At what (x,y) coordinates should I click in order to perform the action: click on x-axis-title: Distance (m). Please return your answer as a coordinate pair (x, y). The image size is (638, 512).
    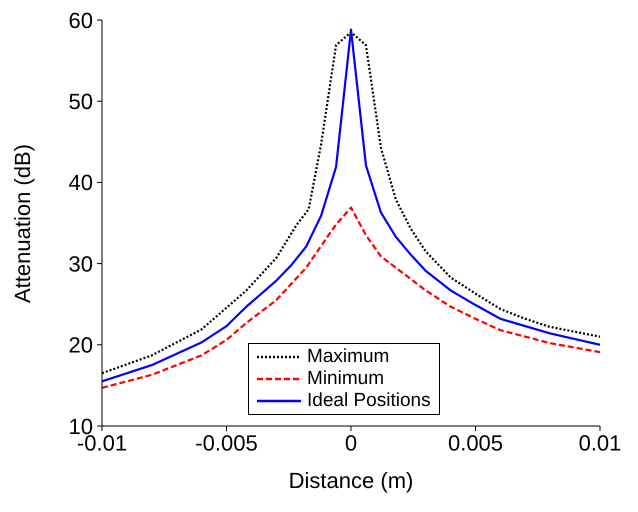
    Looking at the image, I should click on (351, 480).